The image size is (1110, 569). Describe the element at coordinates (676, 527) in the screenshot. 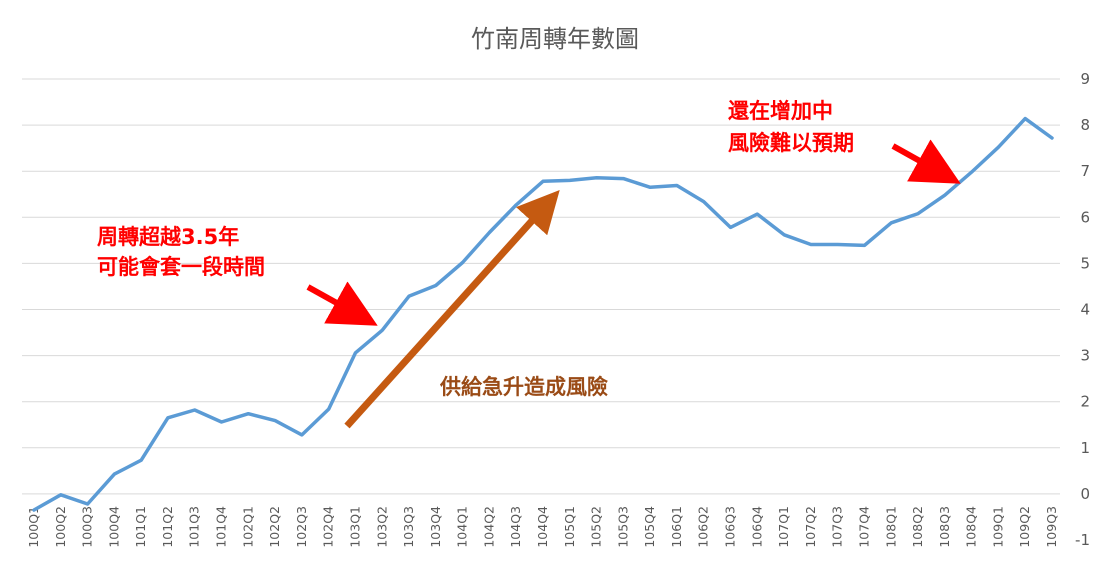

I see `x-tick-label: 106Q1` at that location.